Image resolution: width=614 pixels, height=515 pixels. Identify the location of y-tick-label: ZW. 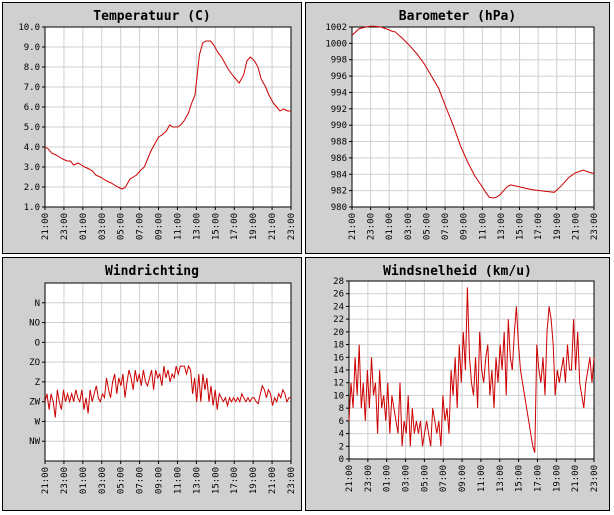
(34, 403).